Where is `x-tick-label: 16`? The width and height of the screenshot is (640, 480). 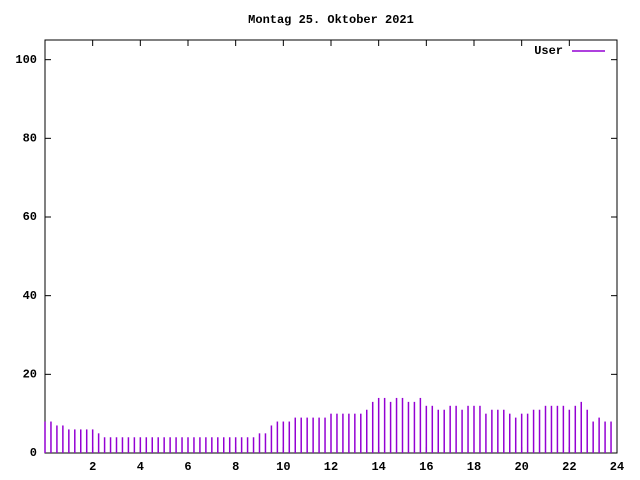 x-tick-label: 16 is located at coordinates (426, 467).